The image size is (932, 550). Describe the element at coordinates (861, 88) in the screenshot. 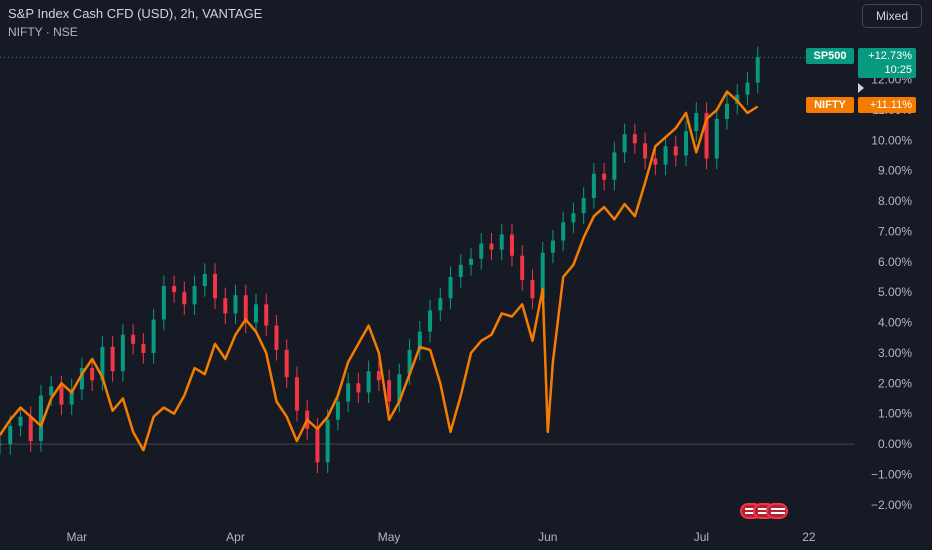

I see `play-arrow-icon` at that location.